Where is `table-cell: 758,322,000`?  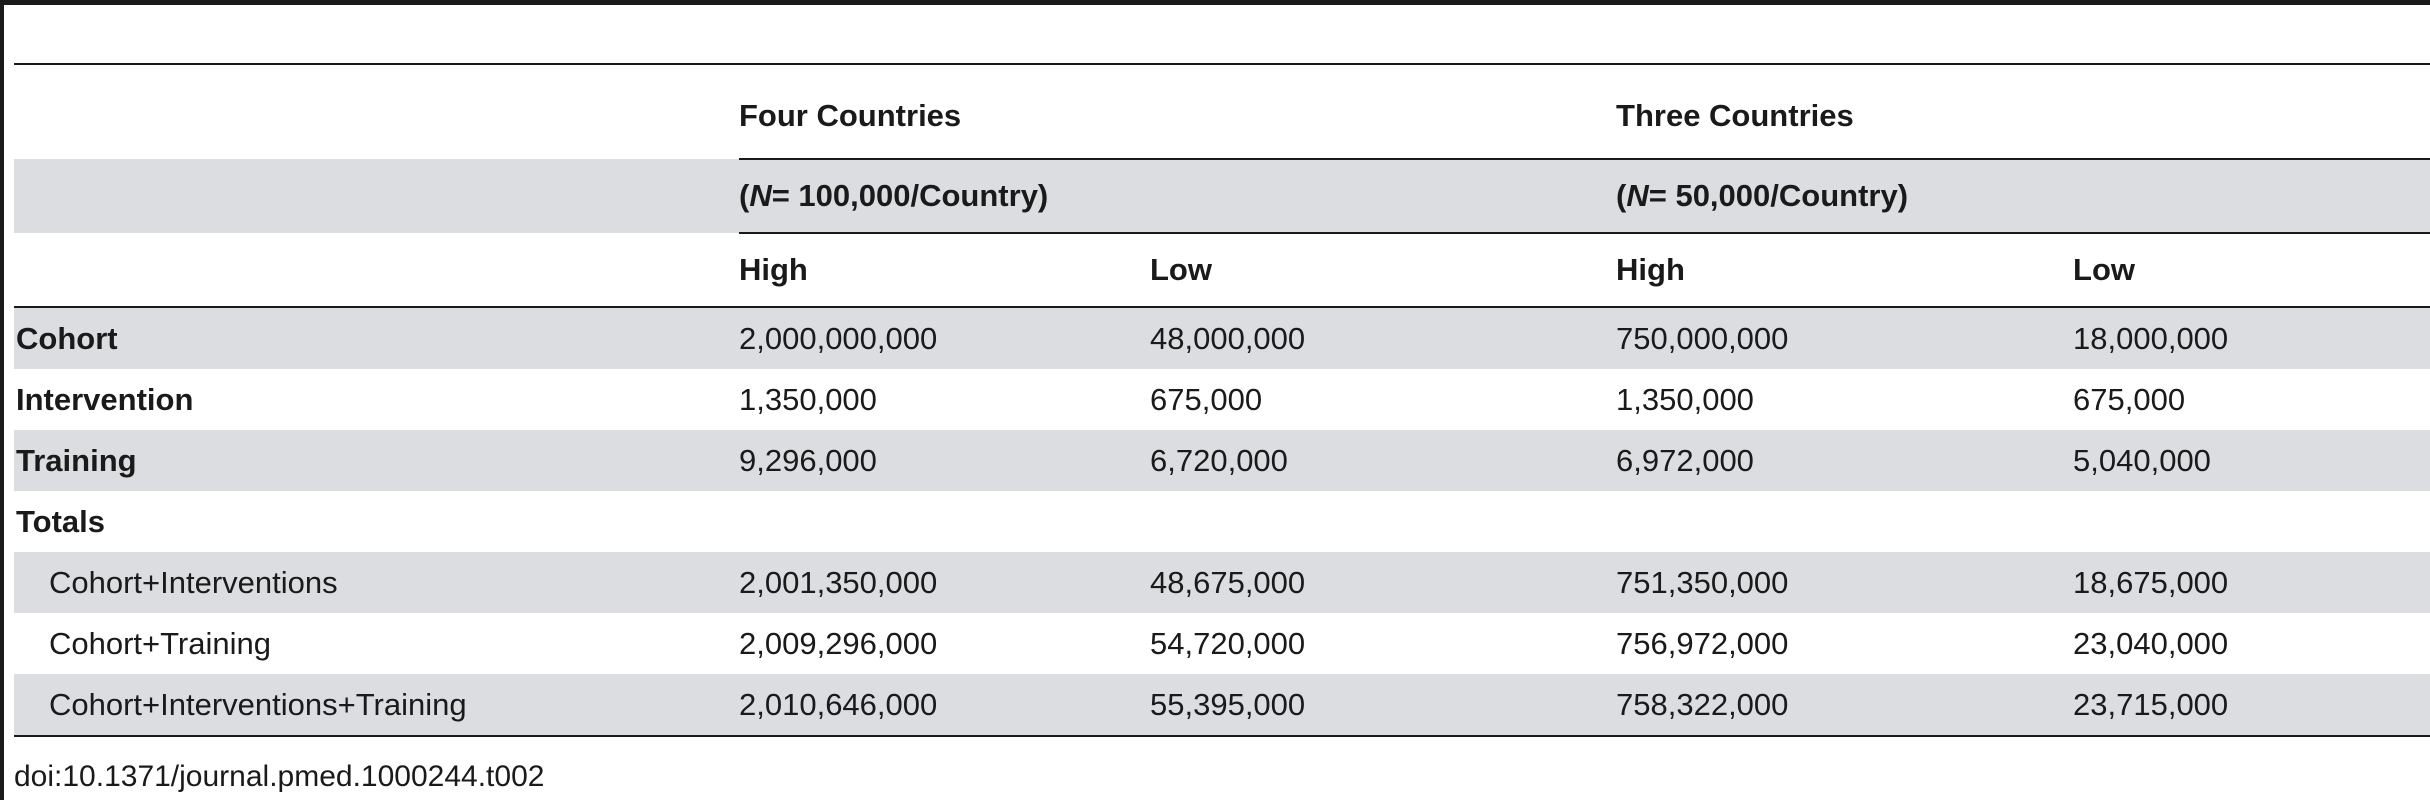
table-cell: 758,322,000 is located at coordinates (1845, 705).